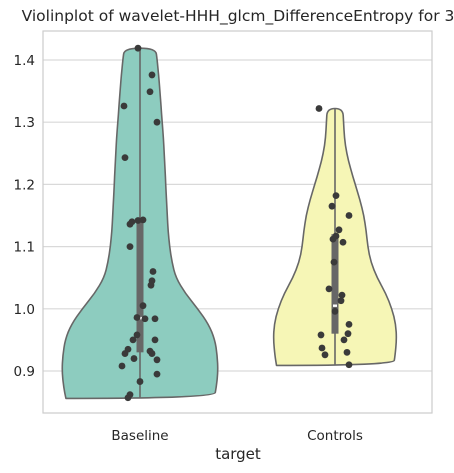  I want to click on y-tick-label: 0.9, so click(24, 372).